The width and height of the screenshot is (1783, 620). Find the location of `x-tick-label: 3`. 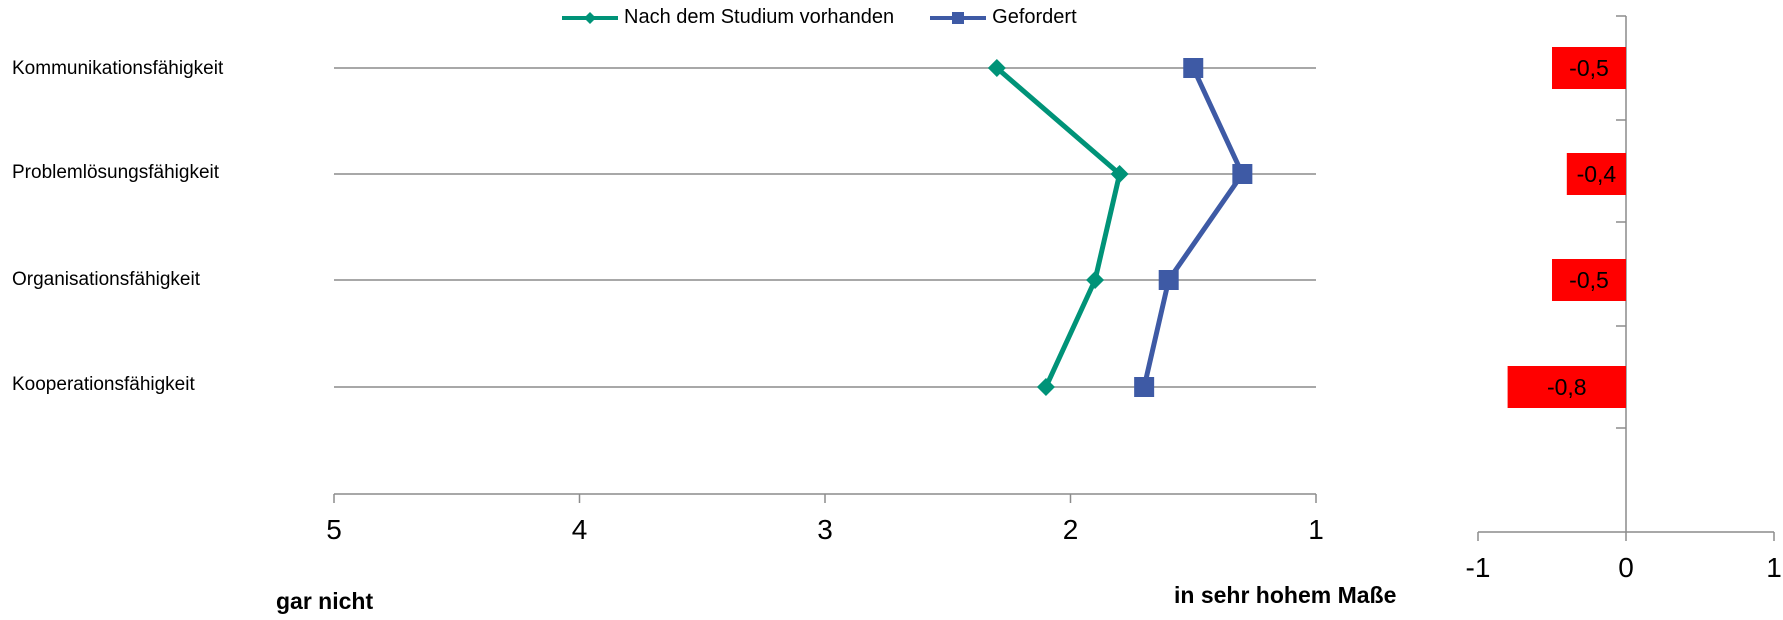

x-tick-label: 3 is located at coordinates (825, 529).